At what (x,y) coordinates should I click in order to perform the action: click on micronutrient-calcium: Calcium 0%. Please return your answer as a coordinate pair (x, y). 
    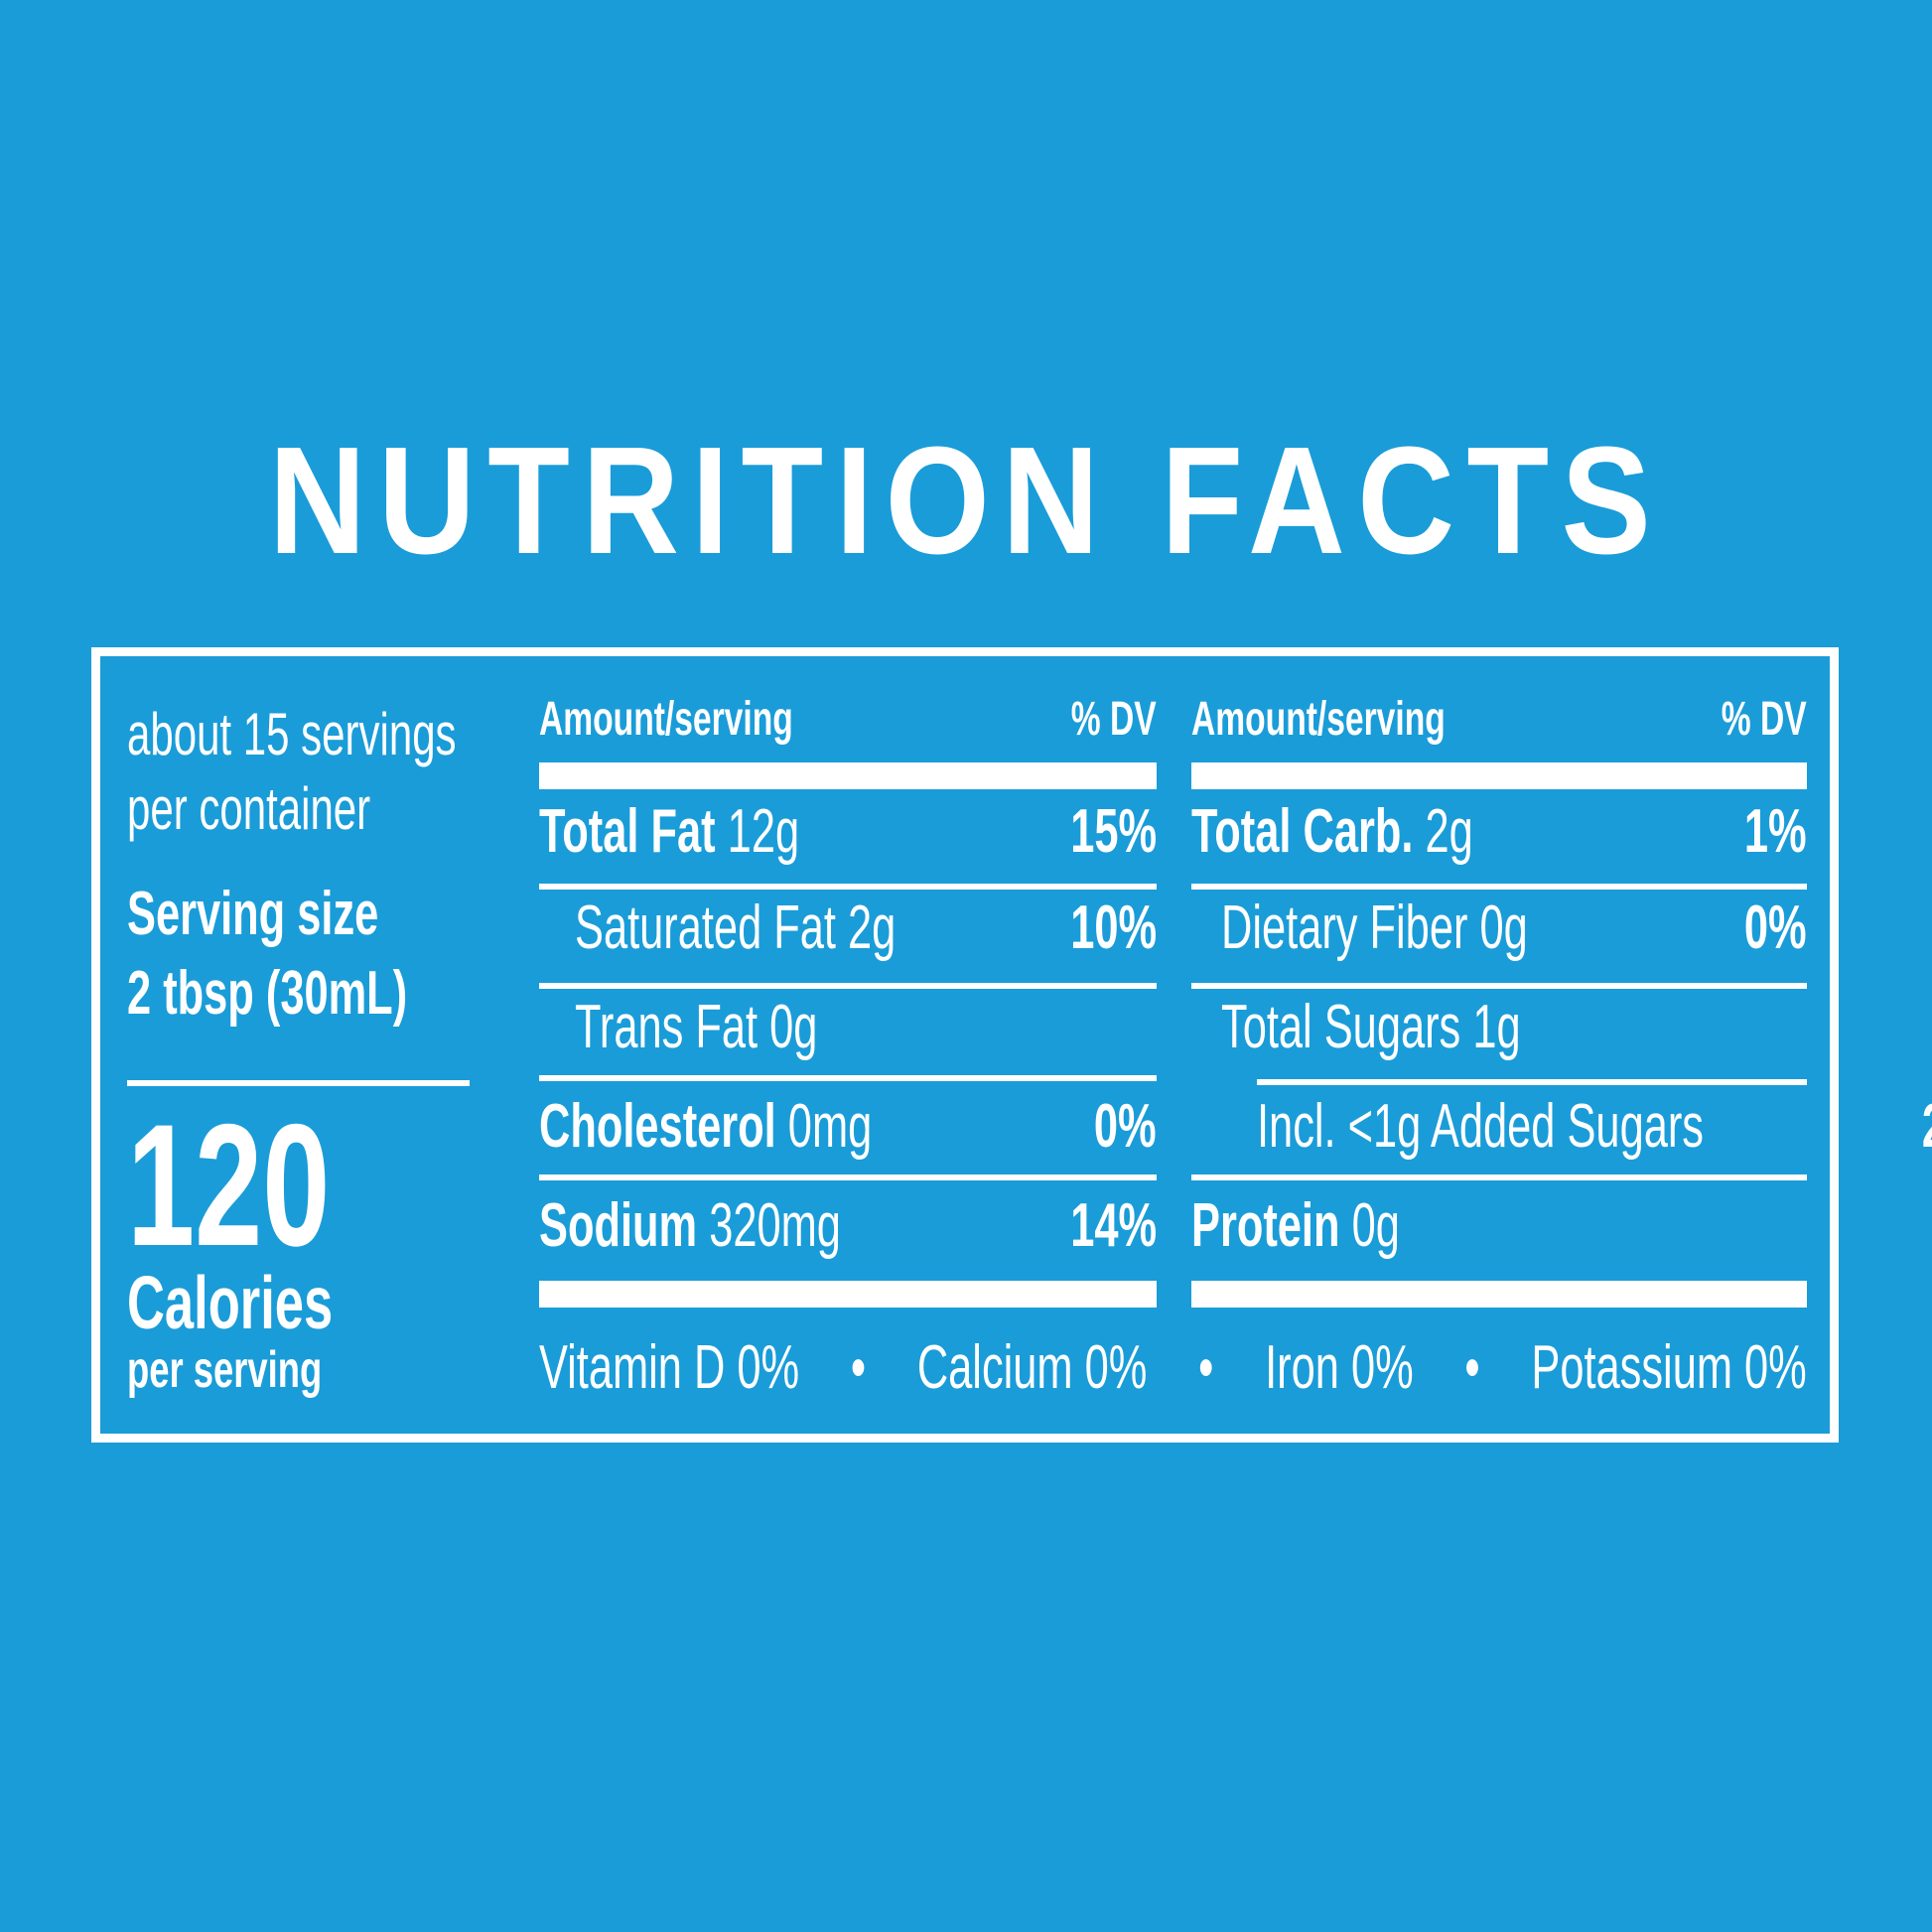
    Looking at the image, I should click on (1032, 1367).